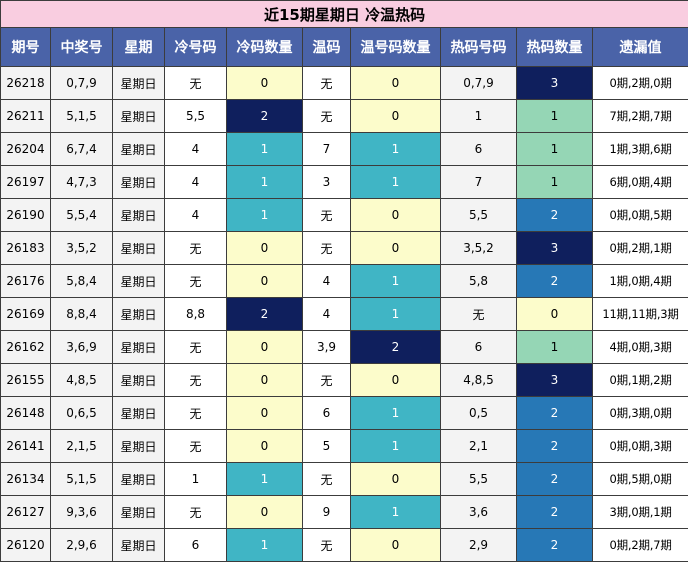  I want to click on cell-numbers: 3,5,2, so click(82, 248).